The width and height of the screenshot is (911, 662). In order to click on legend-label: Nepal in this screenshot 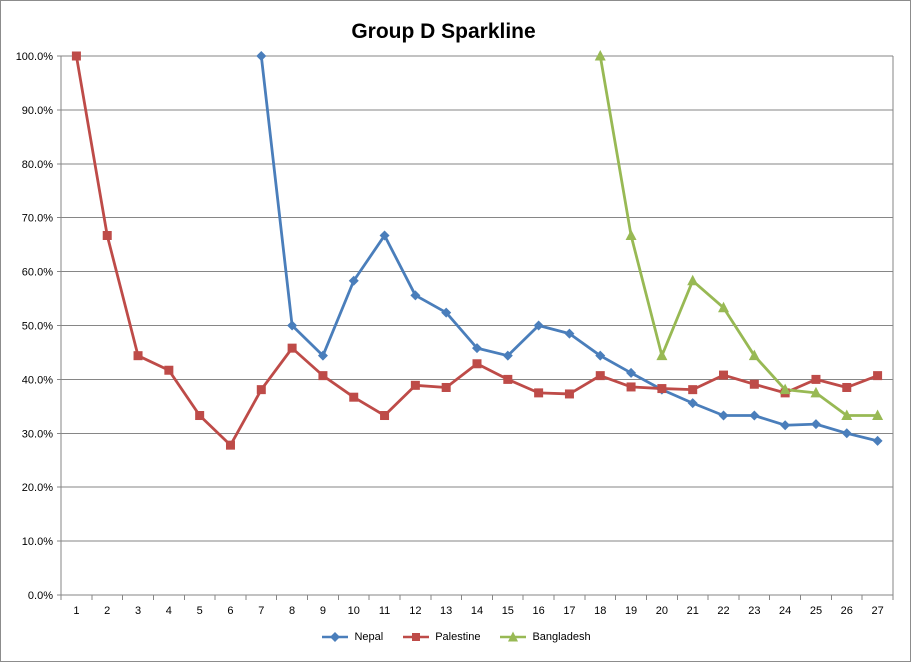, I will do `click(369, 637)`.